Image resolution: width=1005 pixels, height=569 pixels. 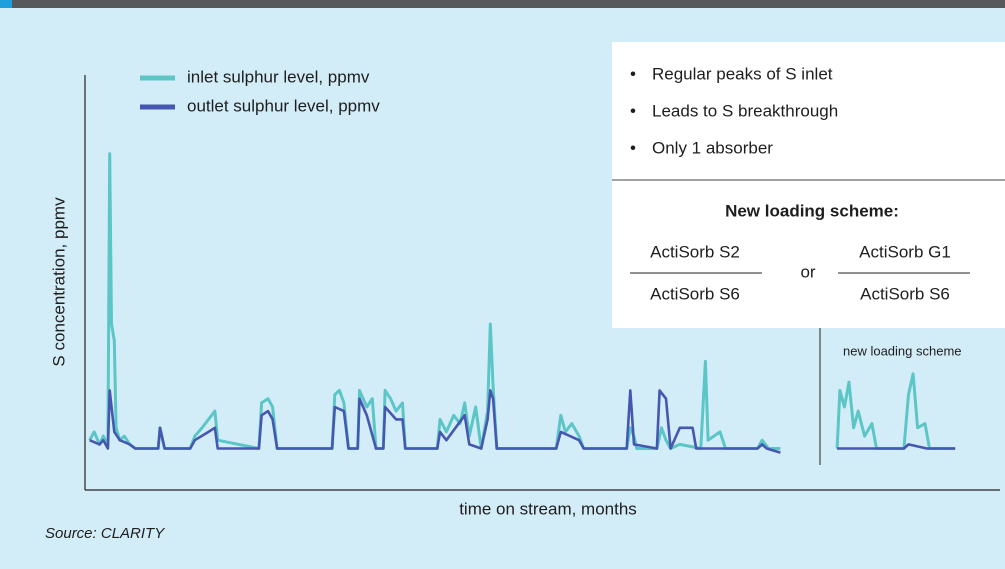 I want to click on bullet-text: Only 1 absorber, so click(x=712, y=147).